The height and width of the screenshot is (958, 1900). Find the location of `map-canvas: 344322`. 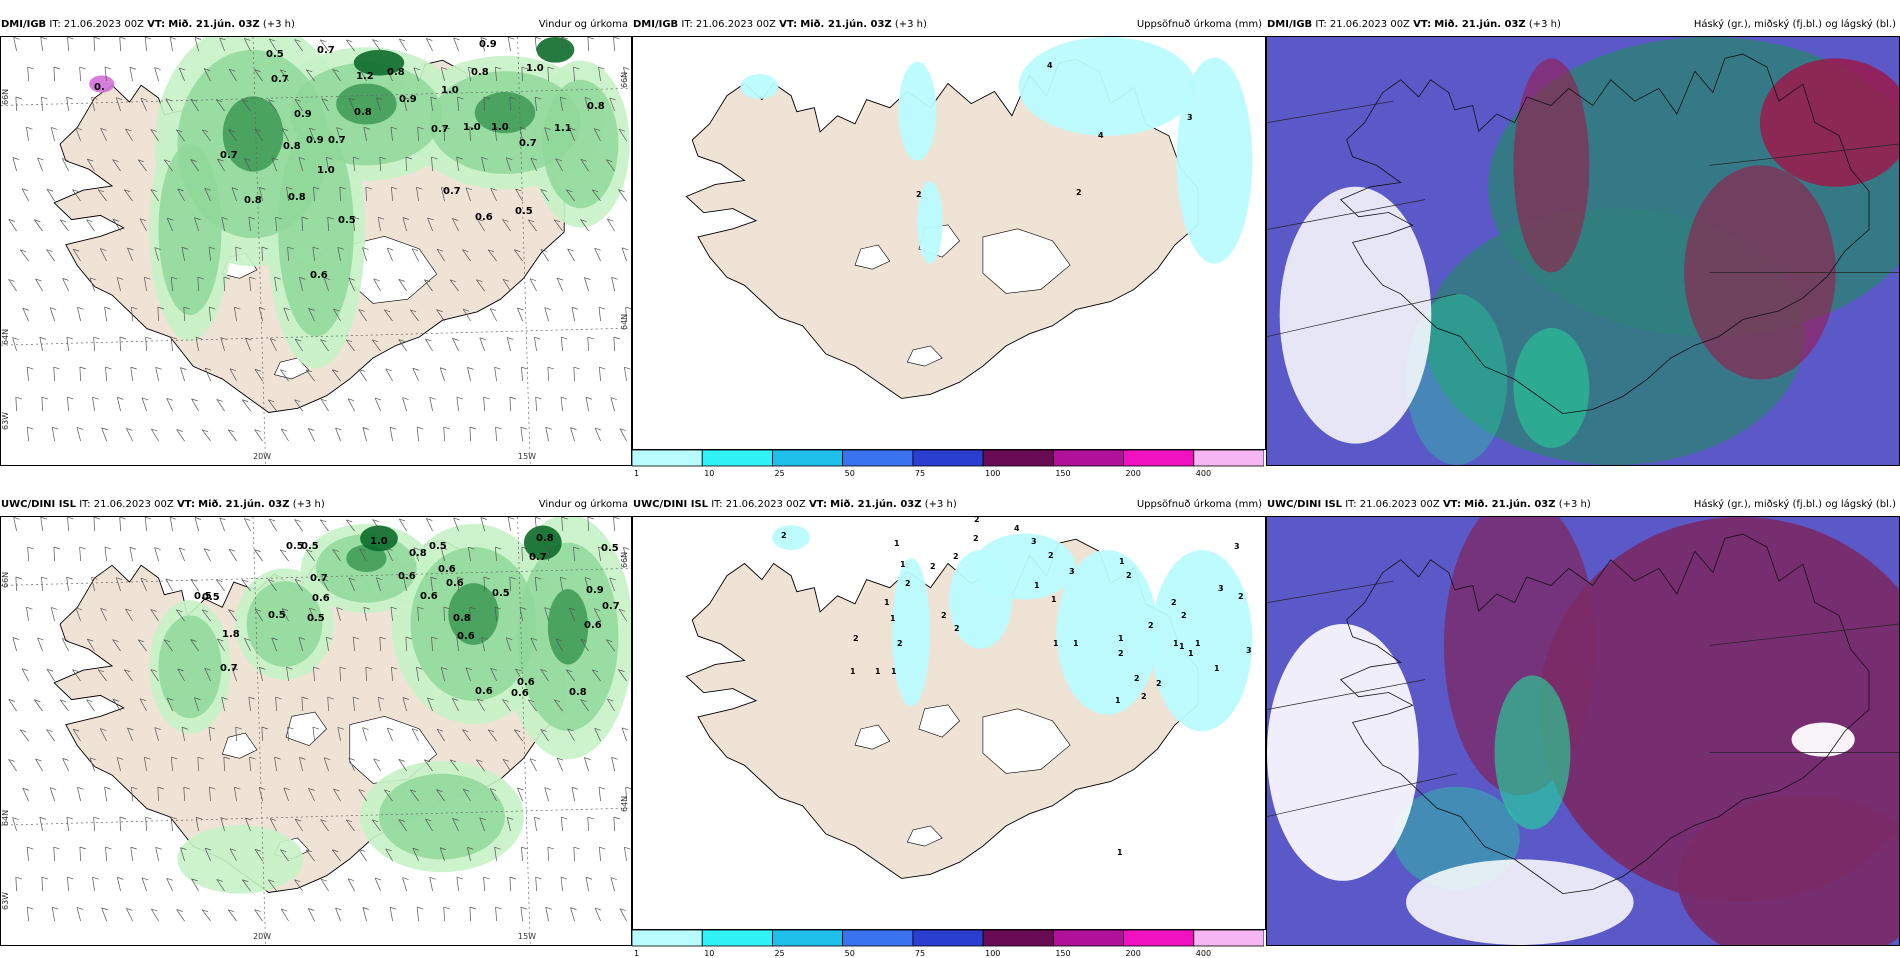

map-canvas: 344322 is located at coordinates (949, 243).